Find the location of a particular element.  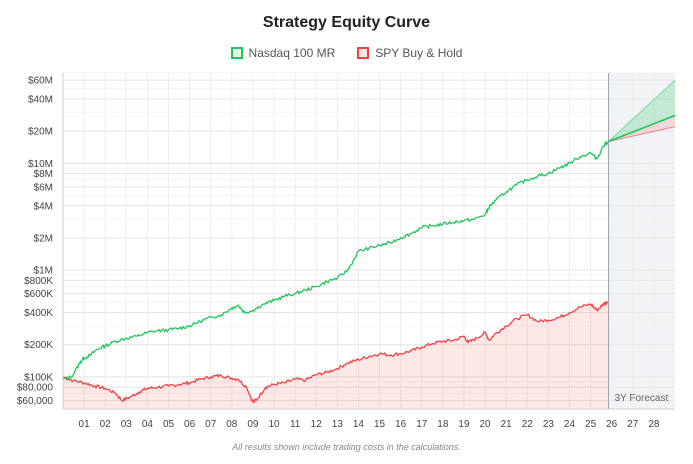

legend-swatch-nasdaq is located at coordinates (236, 53).